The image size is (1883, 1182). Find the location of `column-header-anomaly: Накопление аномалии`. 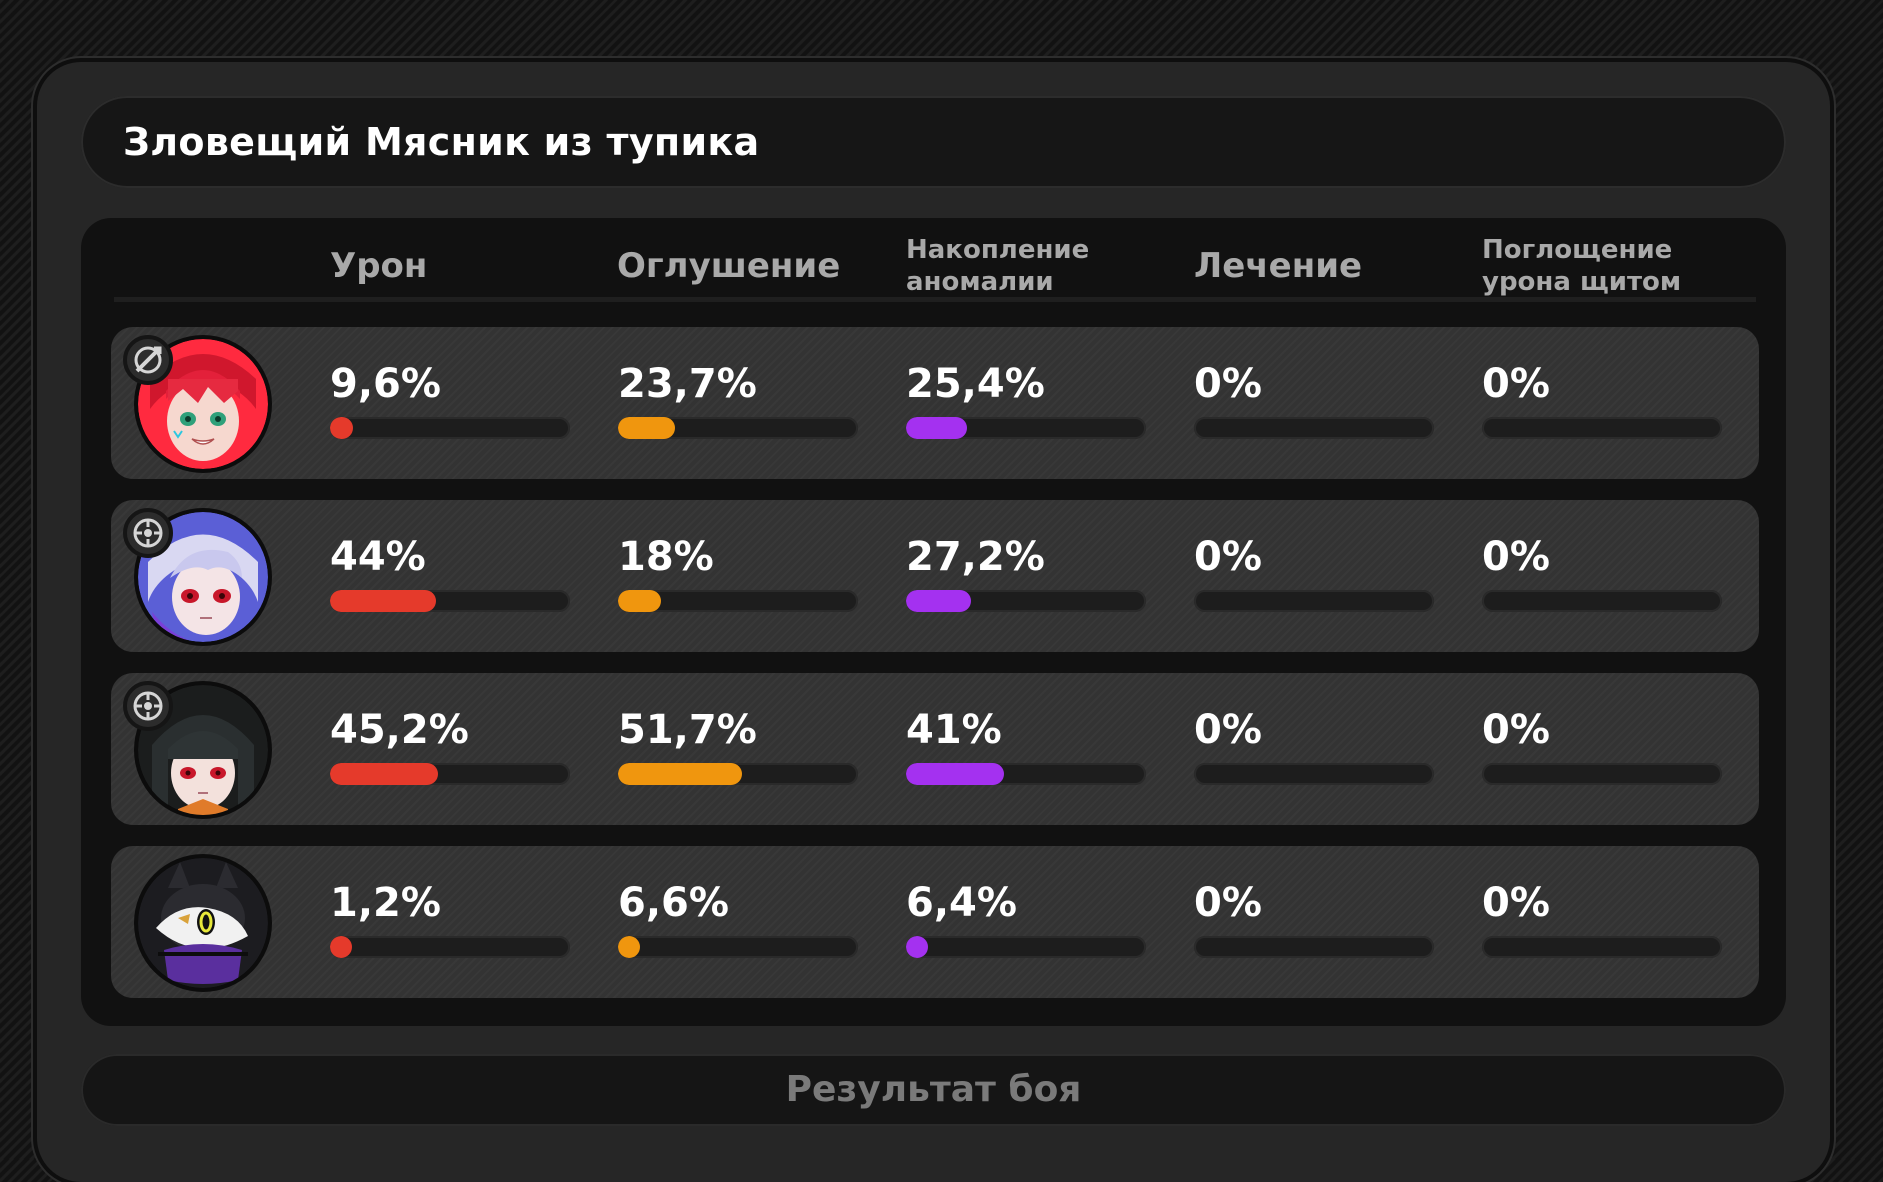

column-header-anomaly: Накопление аномалии is located at coordinates (997, 266).